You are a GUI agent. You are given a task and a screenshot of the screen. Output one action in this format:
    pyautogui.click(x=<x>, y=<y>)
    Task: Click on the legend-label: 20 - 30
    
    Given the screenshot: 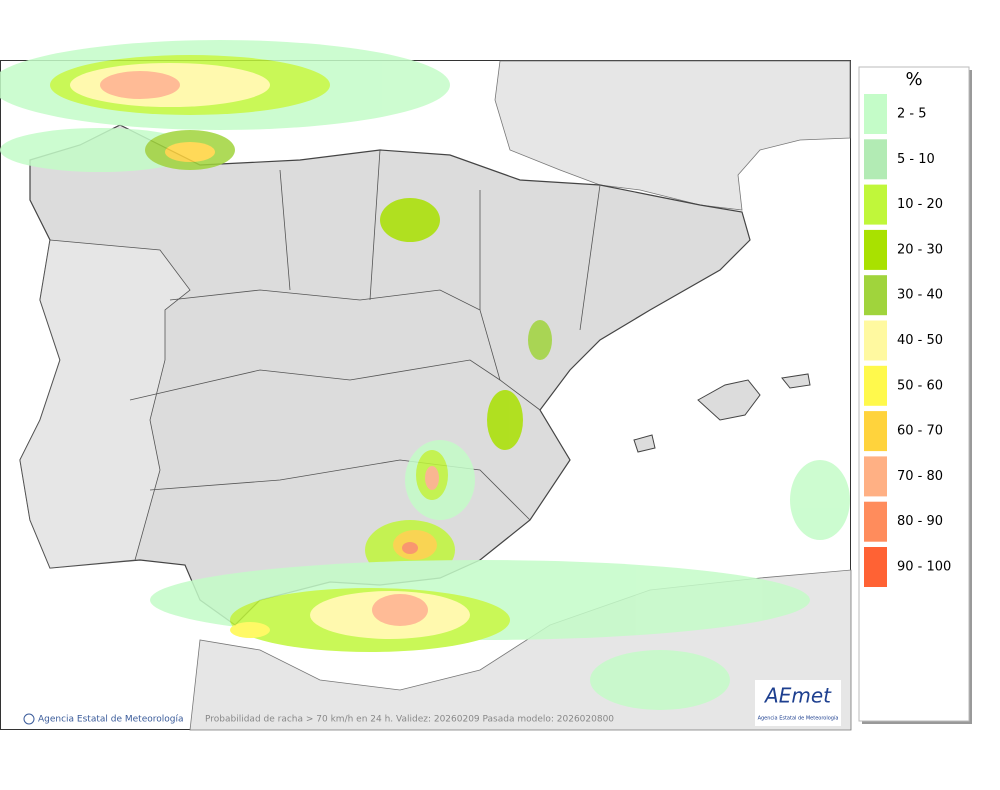 What is the action you would take?
    pyautogui.click(x=920, y=249)
    